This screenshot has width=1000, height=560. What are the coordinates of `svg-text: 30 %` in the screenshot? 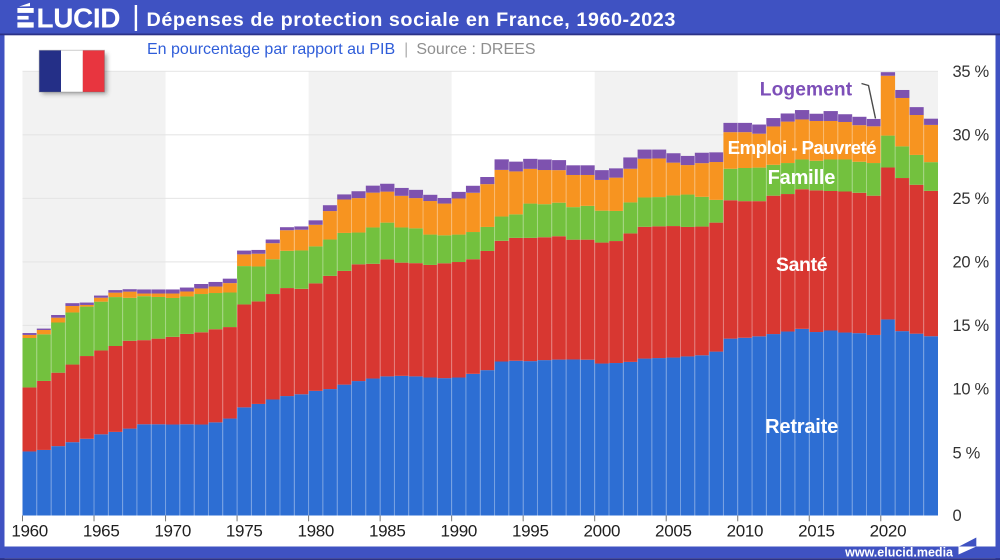 It's located at (971, 136).